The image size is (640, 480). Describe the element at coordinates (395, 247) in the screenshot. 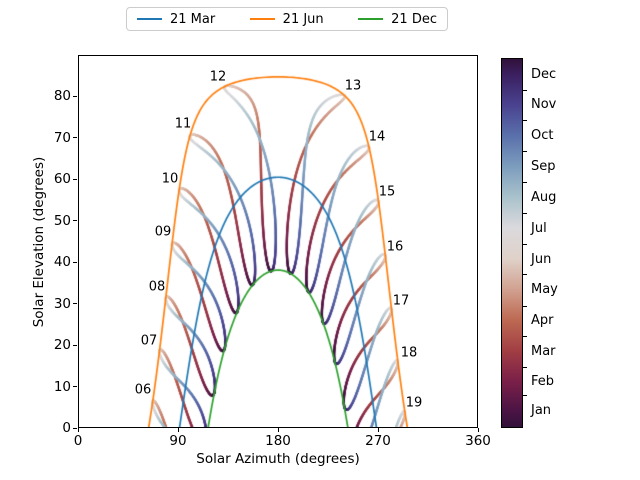

I see `hour-label-16: 16` at that location.